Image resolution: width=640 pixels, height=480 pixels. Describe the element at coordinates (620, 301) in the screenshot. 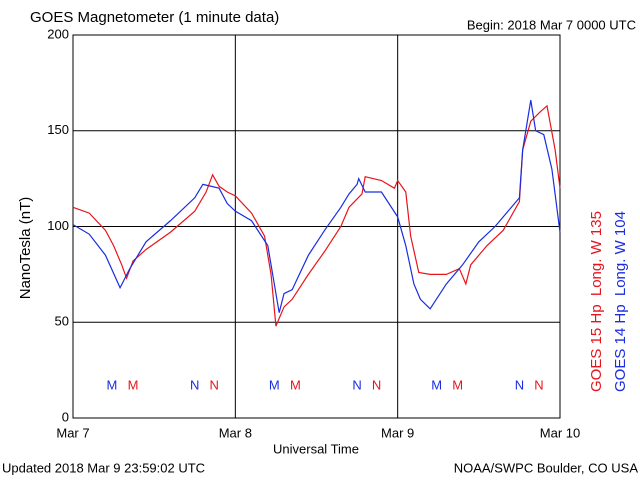

I see `legend-entry: GOES 14 Hp Long. W 104` at that location.